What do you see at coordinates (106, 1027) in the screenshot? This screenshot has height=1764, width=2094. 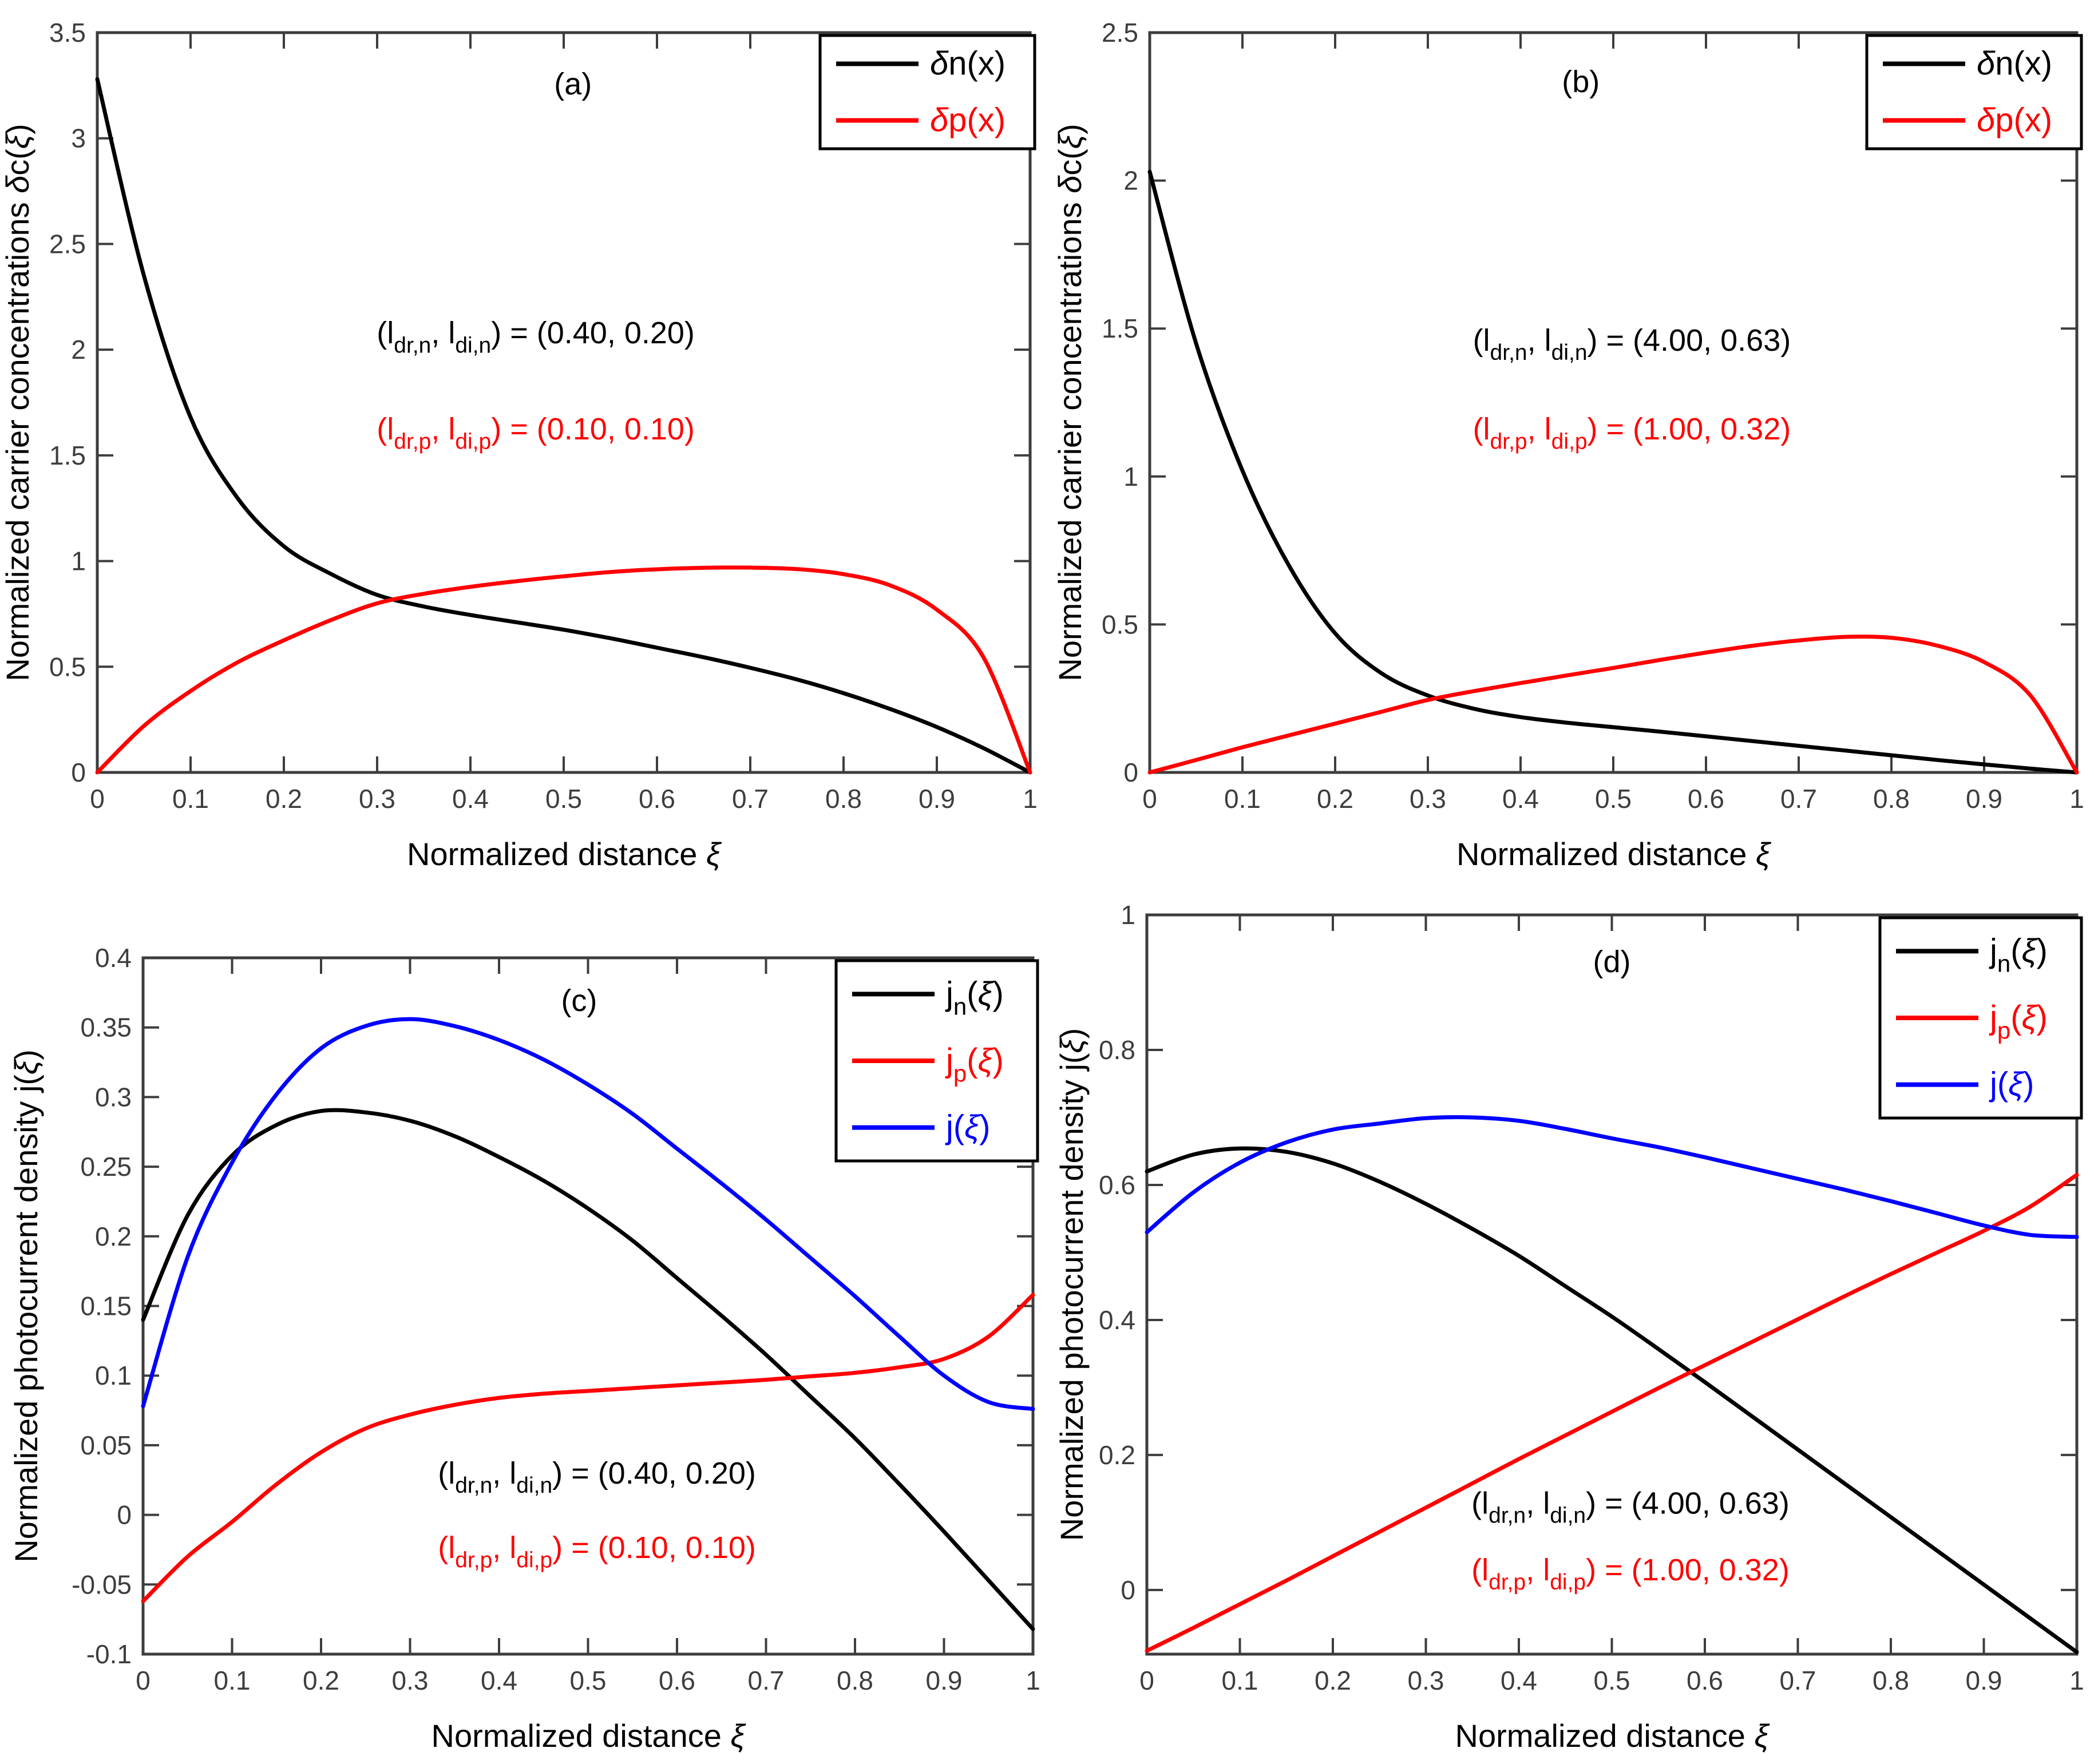 I see `y-tick-label: 0.35` at bounding box center [106, 1027].